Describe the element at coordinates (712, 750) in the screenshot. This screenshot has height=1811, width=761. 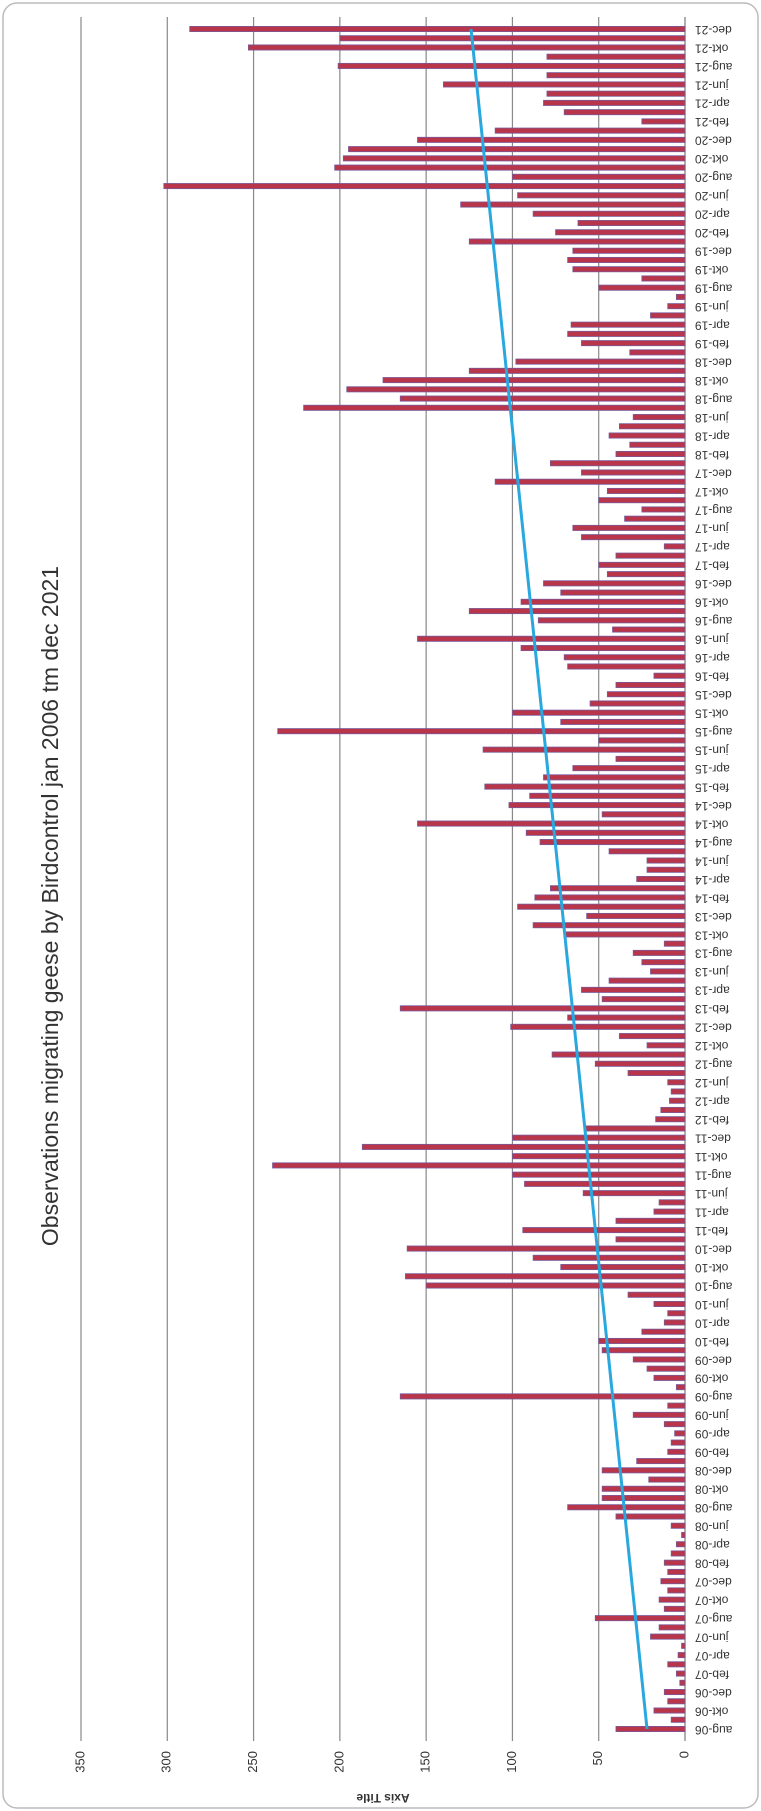
I see `x-tick-label: jun-15` at that location.